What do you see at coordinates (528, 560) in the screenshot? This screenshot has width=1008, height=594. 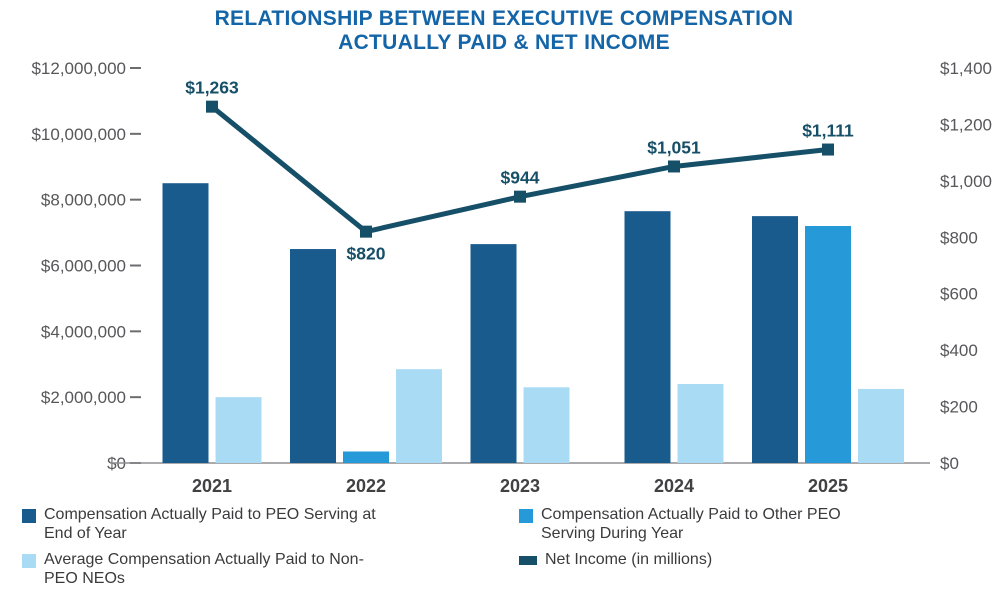 I see `legend-swatch-net-income` at bounding box center [528, 560].